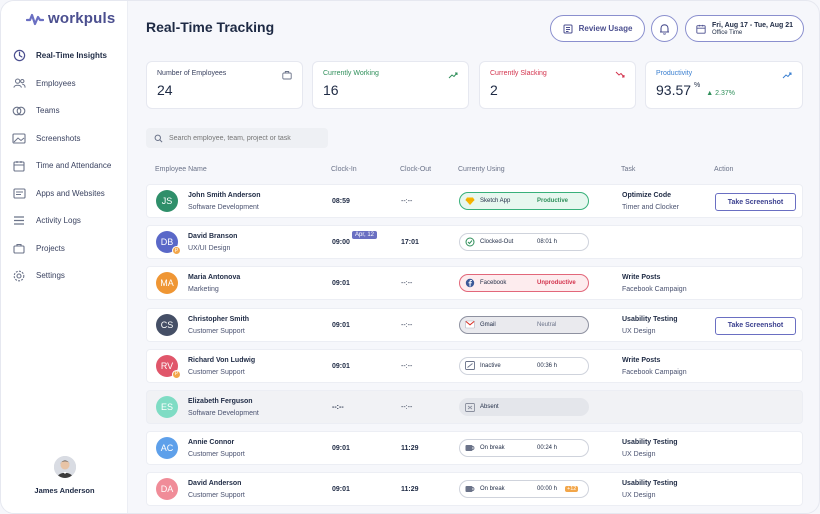 This screenshot has width=820, height=514. Describe the element at coordinates (82, 18) in the screenshot. I see `logo-text: workpuls` at that location.